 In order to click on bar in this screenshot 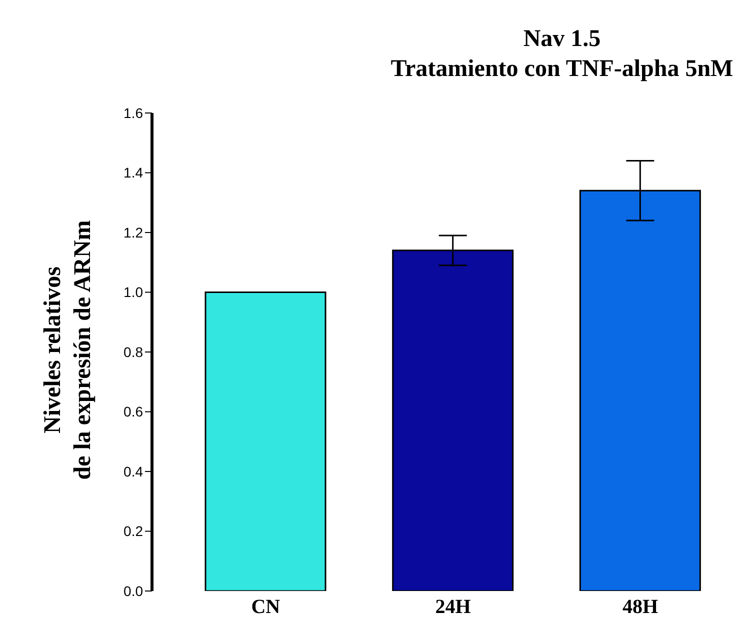, I will do `click(265, 441)`.